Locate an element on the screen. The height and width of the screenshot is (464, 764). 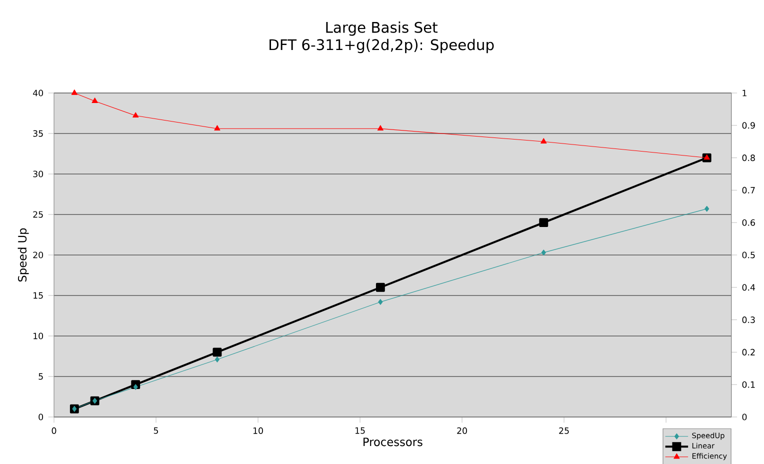
y2-tick-label: 0.3 is located at coordinates (748, 320).